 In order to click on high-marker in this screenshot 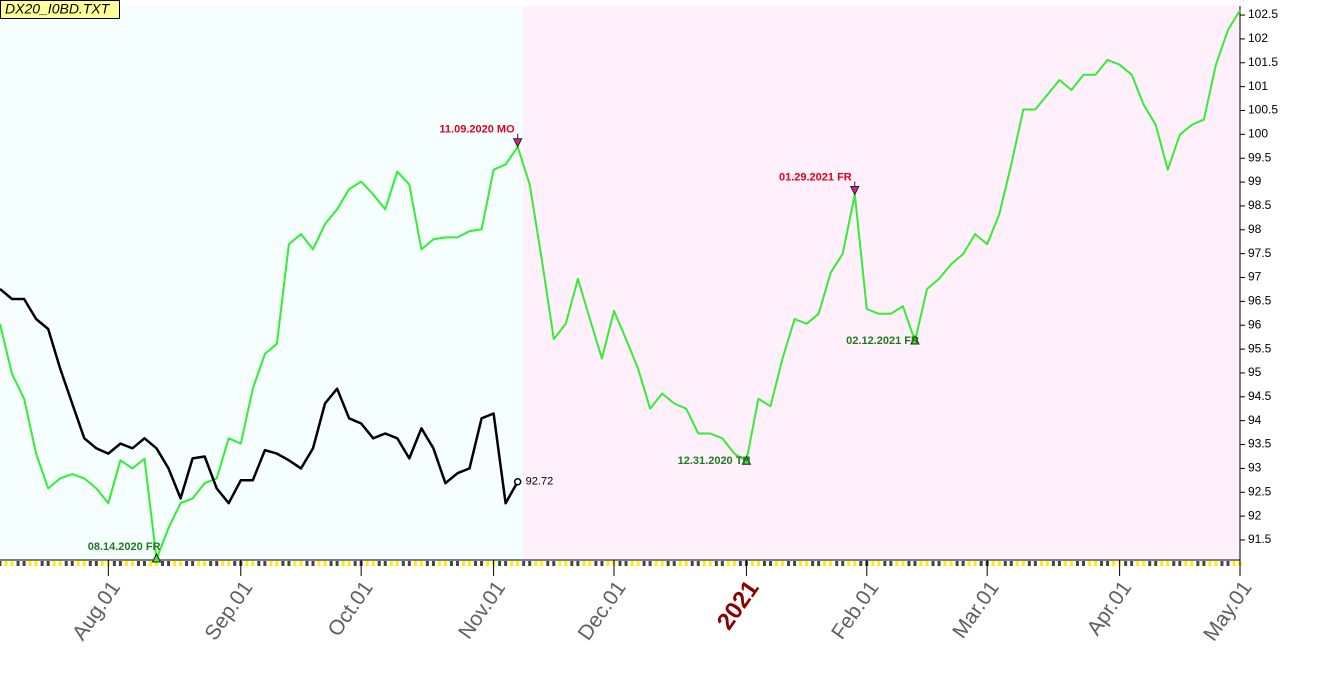, I will do `click(854, 188)`.